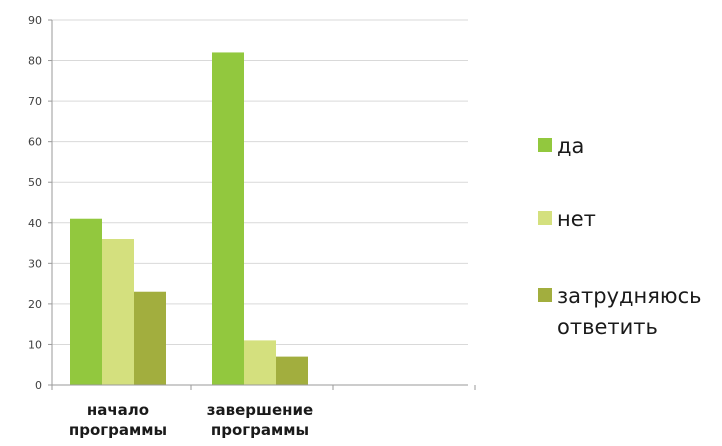 This screenshot has height=446, width=722. What do you see at coordinates (570, 146) in the screenshot?
I see `legend-label: да` at bounding box center [570, 146].